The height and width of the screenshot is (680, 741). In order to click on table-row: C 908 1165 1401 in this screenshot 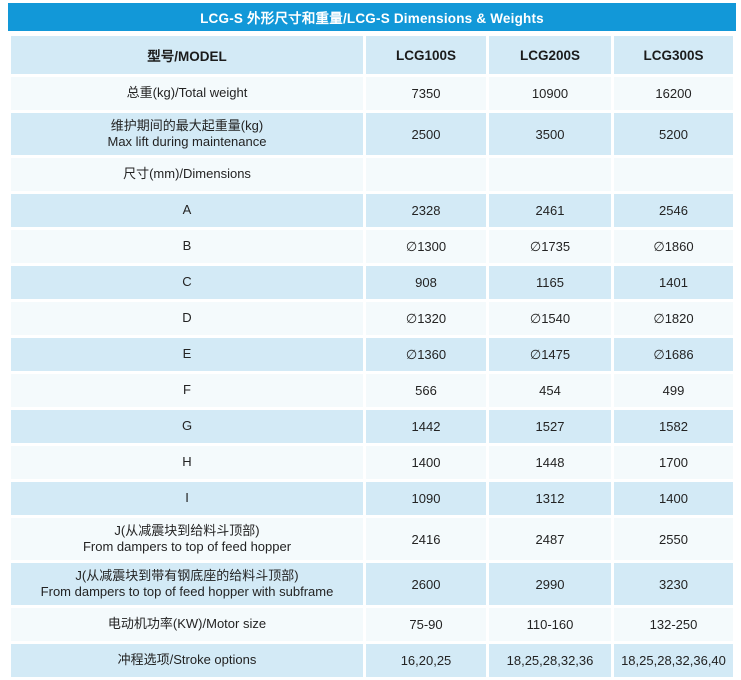, I will do `click(372, 282)`.